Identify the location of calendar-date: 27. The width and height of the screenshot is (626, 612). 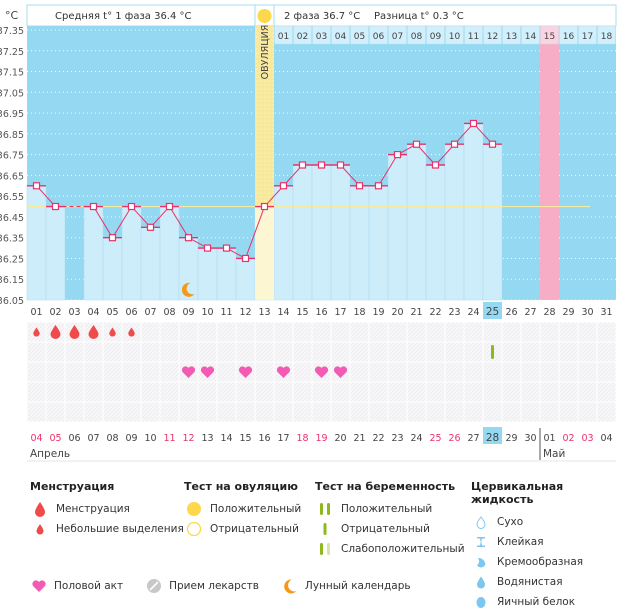
(473, 438).